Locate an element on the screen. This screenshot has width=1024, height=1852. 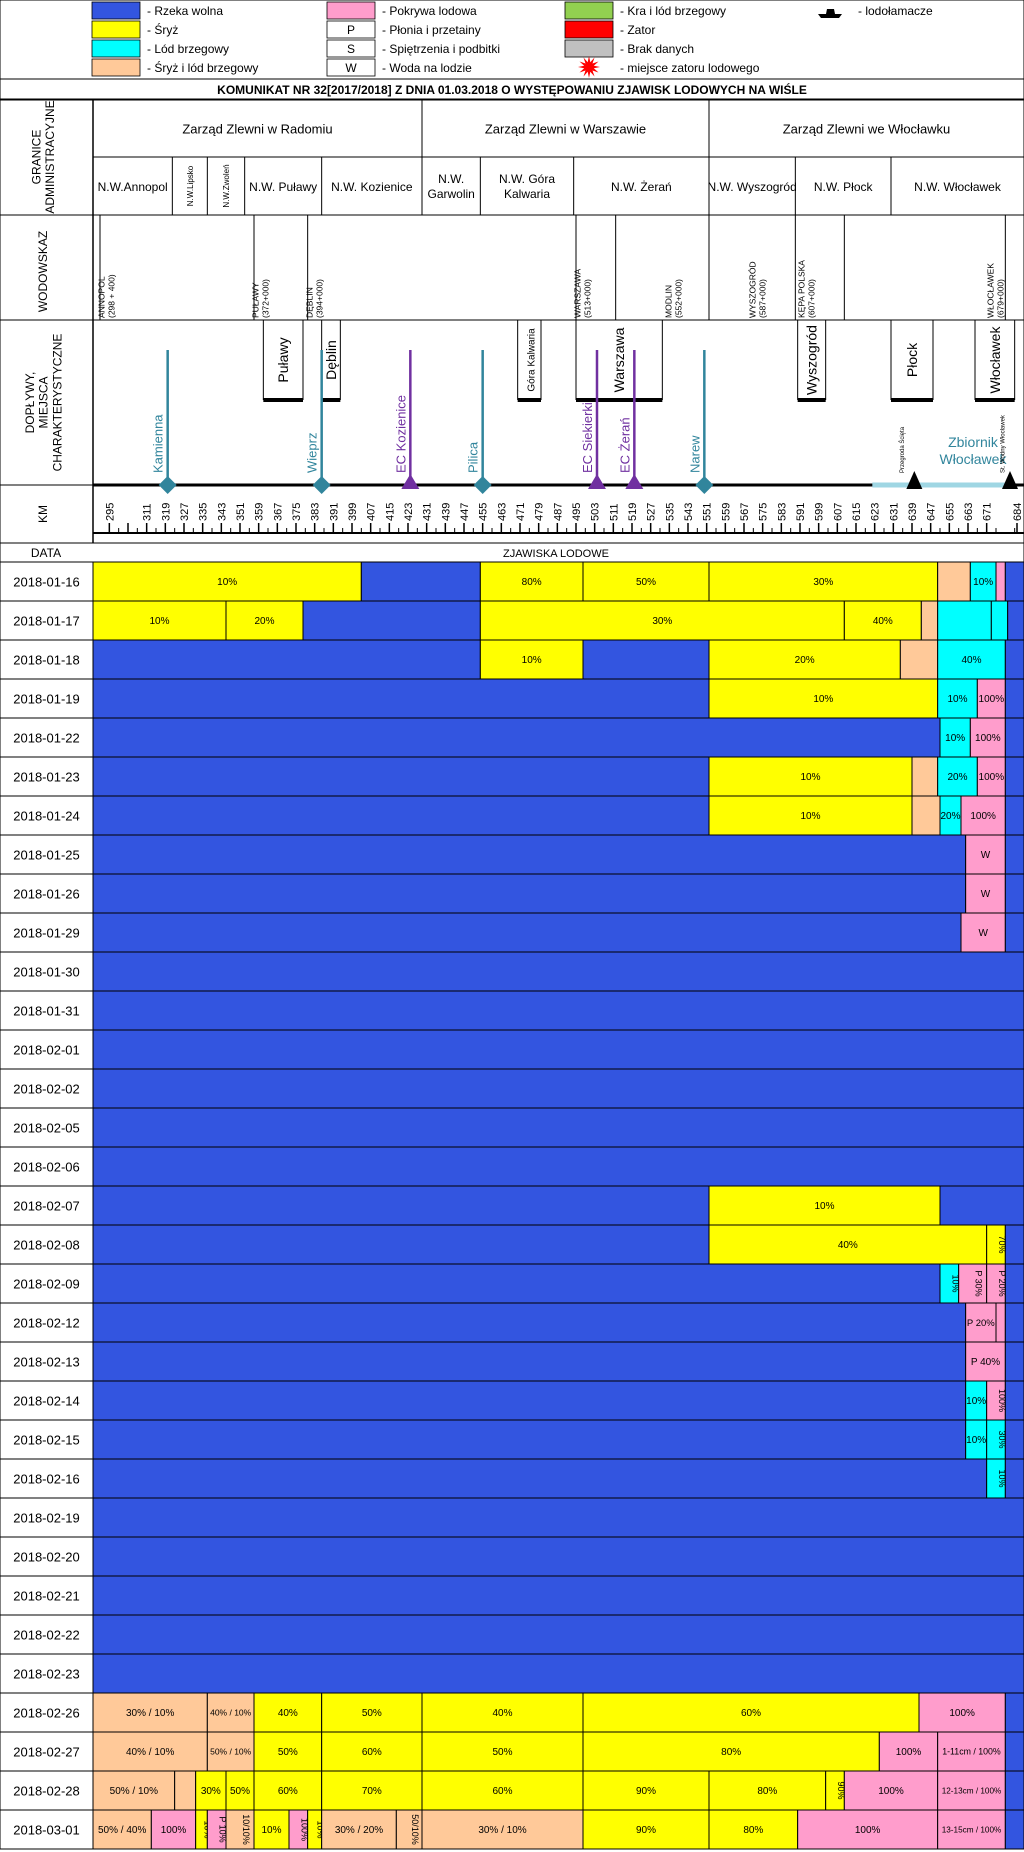
legend-swatch-code: S is located at coordinates (351, 49).